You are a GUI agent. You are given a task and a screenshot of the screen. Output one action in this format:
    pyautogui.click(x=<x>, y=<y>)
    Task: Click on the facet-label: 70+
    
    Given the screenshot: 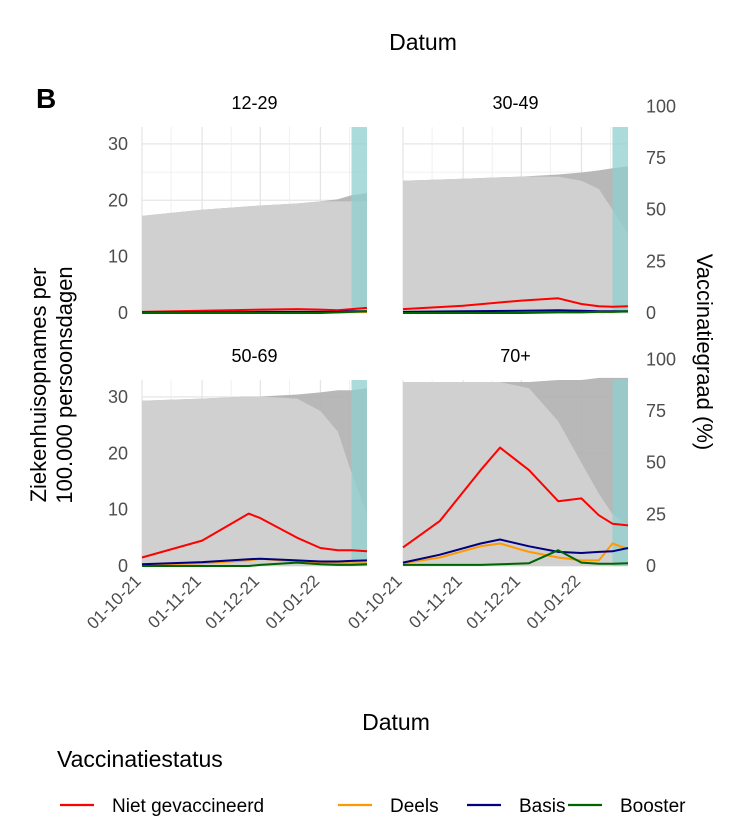 What is the action you would take?
    pyautogui.click(x=515, y=356)
    